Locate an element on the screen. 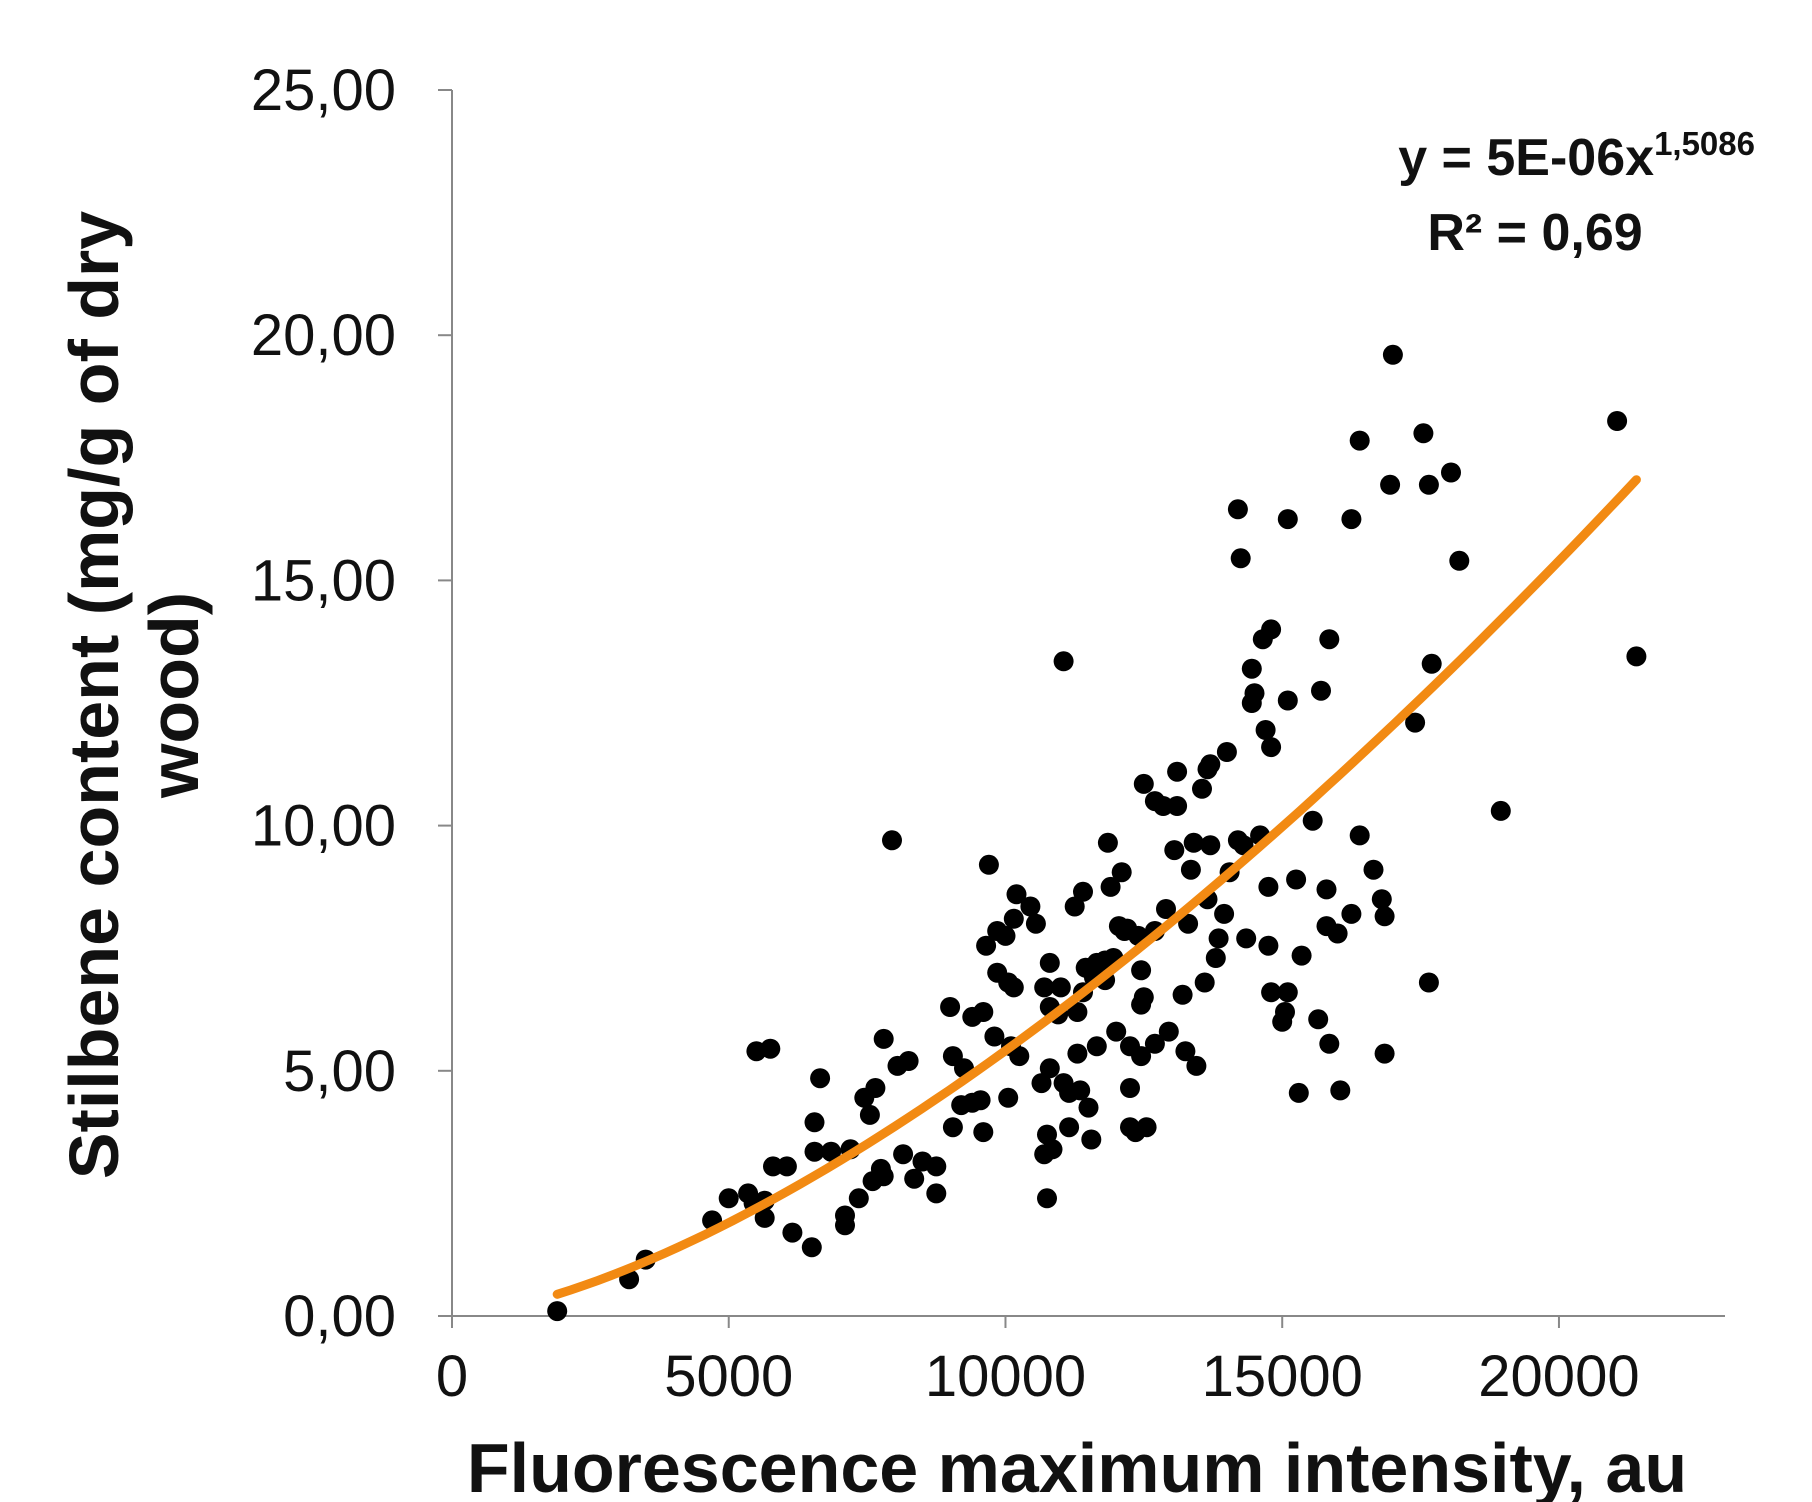 This screenshot has width=1812, height=1502. x-axis-title: Fluorescence maximum intensity, au is located at coordinates (1077, 1465).